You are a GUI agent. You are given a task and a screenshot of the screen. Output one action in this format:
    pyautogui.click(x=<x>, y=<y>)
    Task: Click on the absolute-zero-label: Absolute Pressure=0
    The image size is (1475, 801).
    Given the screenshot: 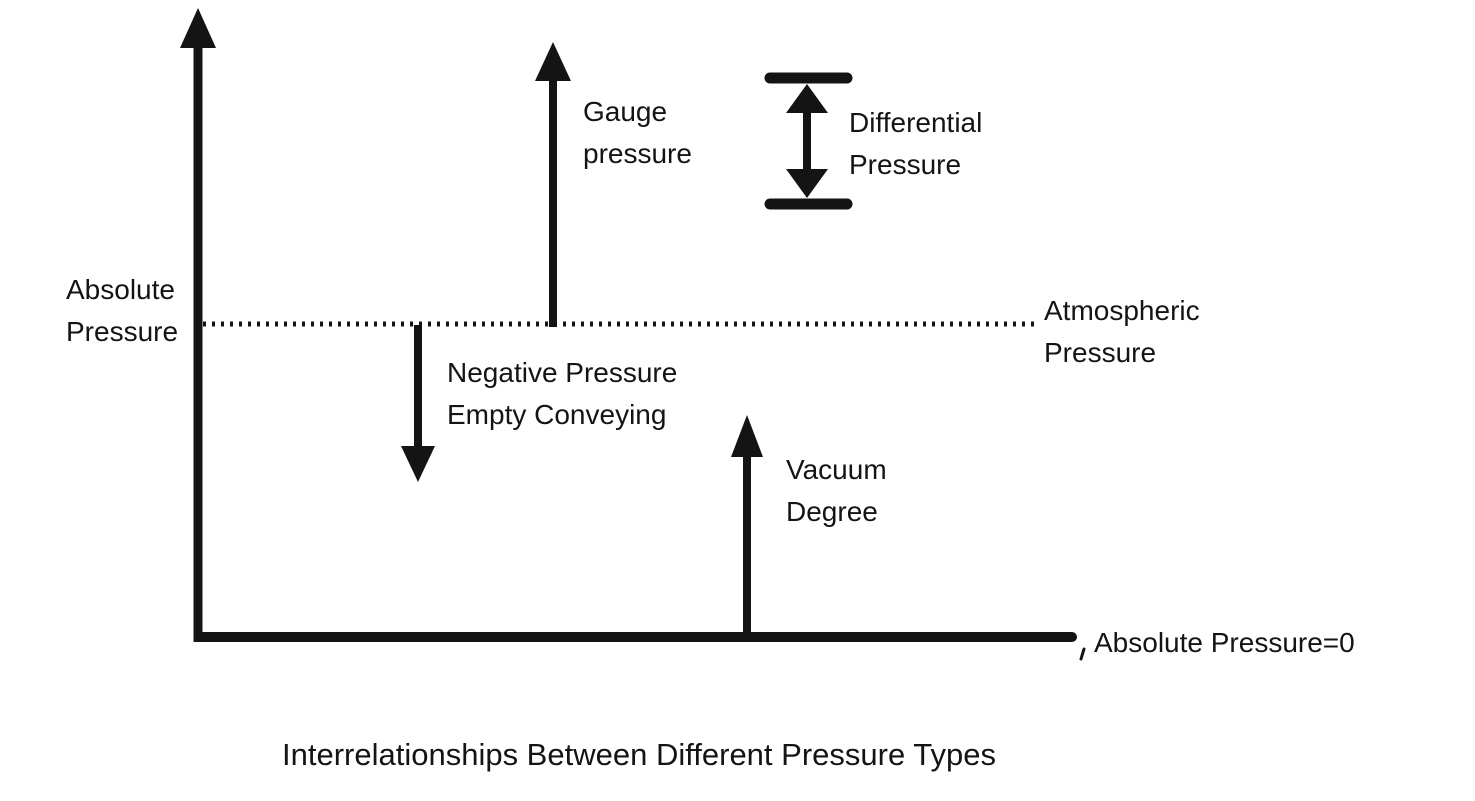 What is the action you would take?
    pyautogui.click(x=1224, y=643)
    